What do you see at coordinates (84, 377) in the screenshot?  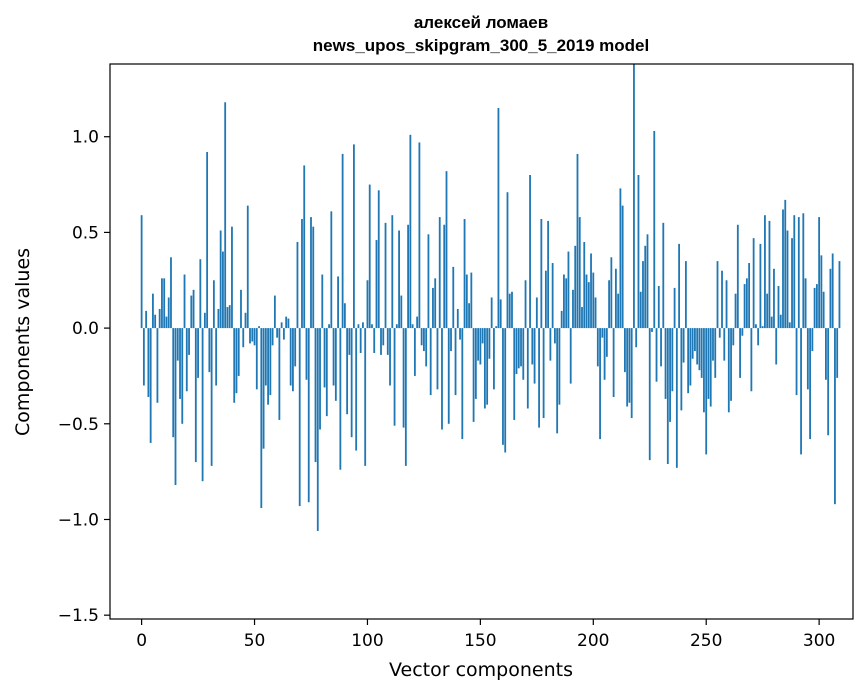 I see `y-axis-ticks: −1.5 −1.0 −0.5 0.0 0.5 1.0` at bounding box center [84, 377].